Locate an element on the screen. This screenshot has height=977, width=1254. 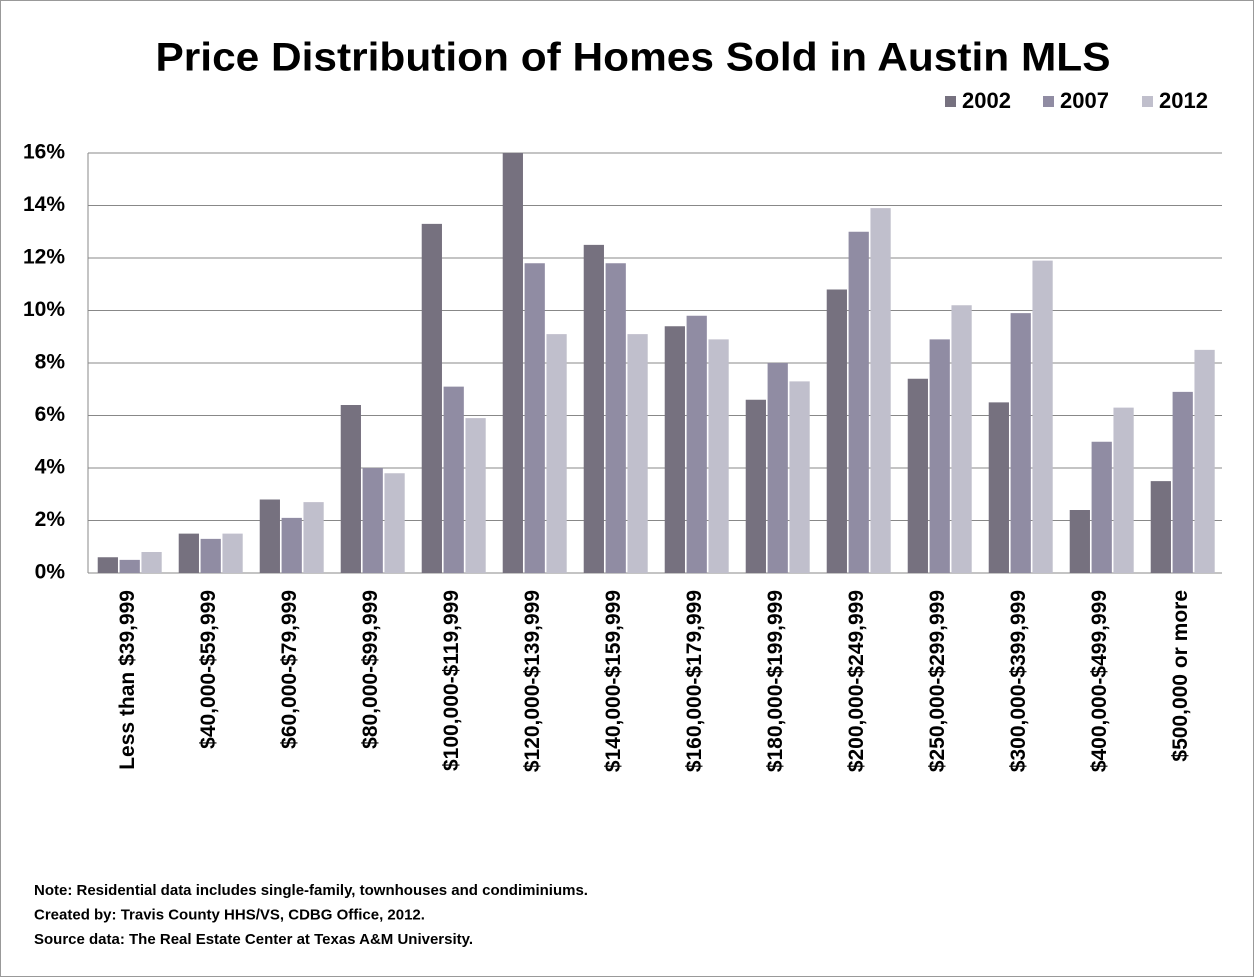
x-tick-label: $100,000-$119,999 is located at coordinates (451, 680).